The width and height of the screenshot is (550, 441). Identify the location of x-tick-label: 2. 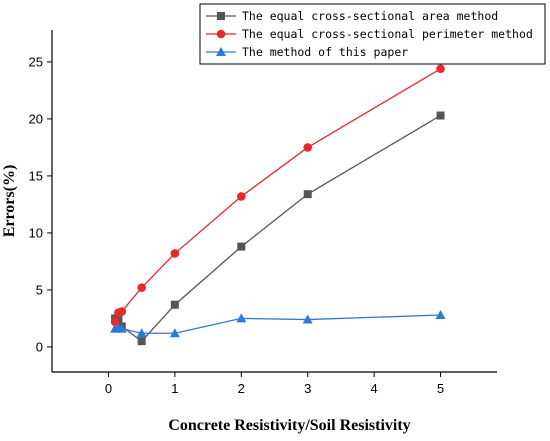
(241, 388).